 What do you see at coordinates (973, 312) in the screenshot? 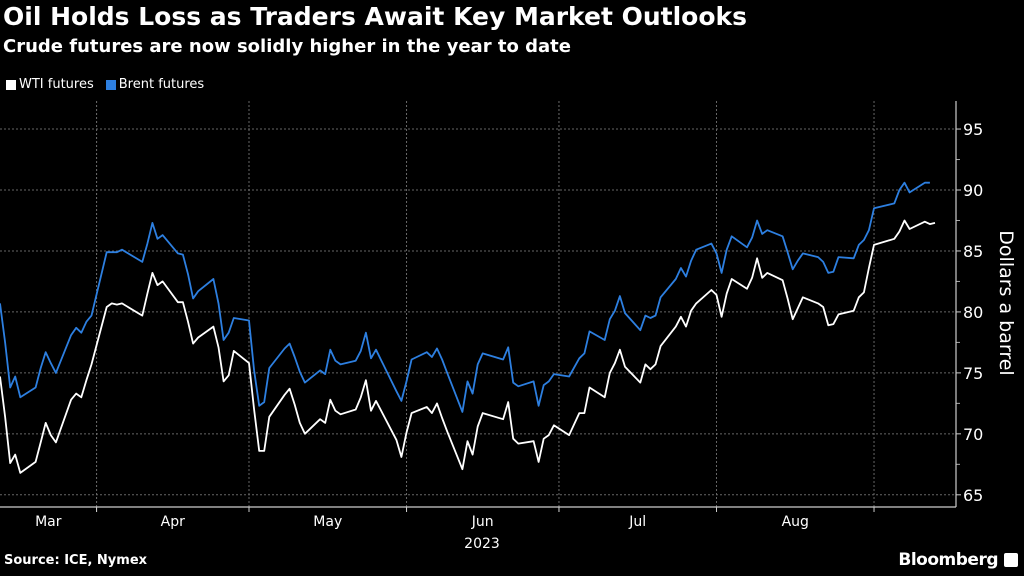
I see `y-tick-label: 80` at bounding box center [973, 312].